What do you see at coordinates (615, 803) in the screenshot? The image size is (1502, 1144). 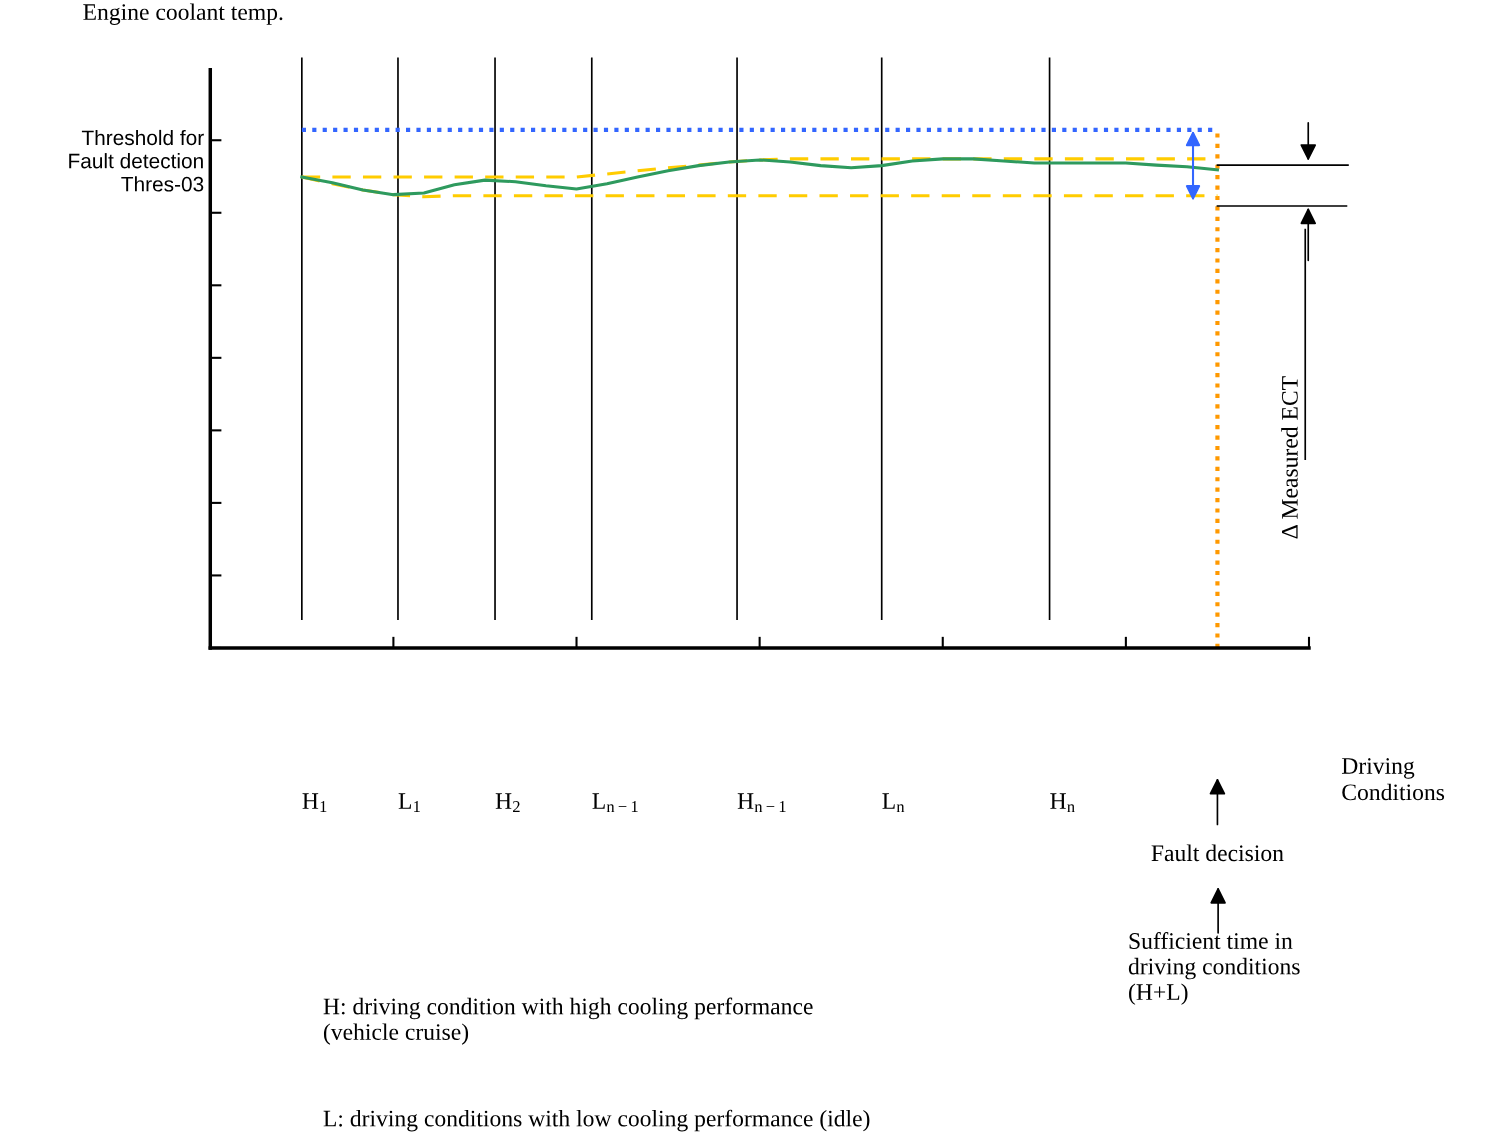 I see `text: L$_{n−1}$` at bounding box center [615, 803].